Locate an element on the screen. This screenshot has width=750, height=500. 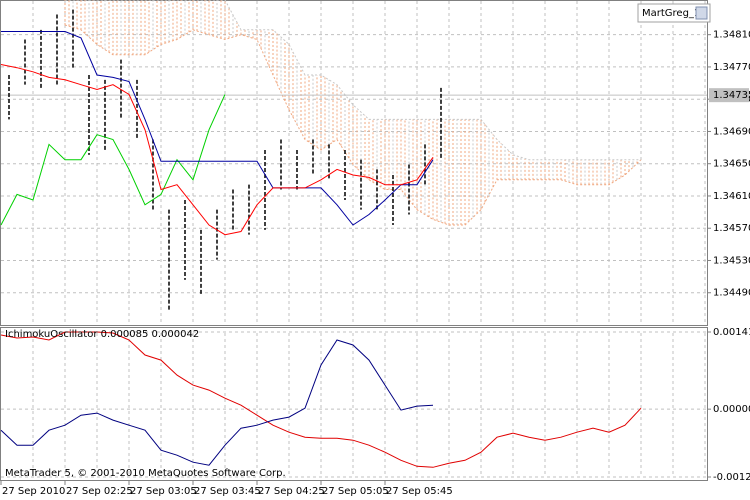
x-tick-label: 27 Sep 2010 is located at coordinates (33, 491).